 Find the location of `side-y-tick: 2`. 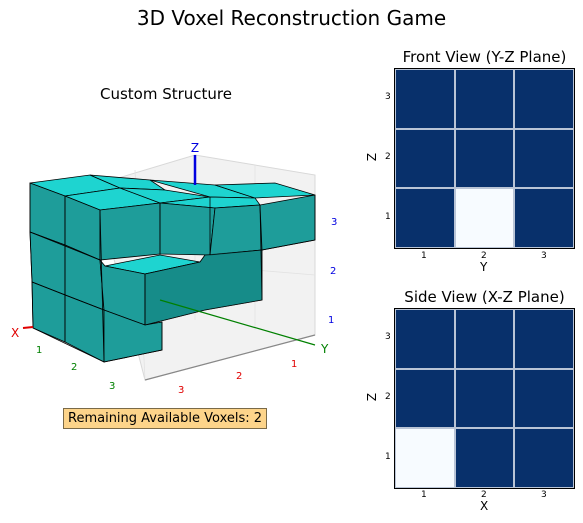

side-y-tick: 2 is located at coordinates (388, 397).